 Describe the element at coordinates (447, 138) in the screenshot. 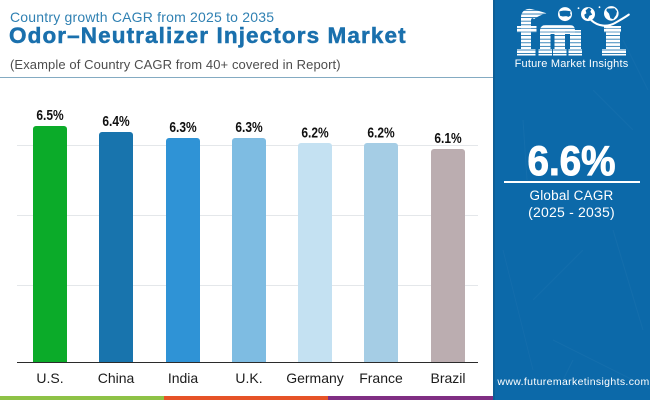

I see `svg-text: 6.1%` at that location.